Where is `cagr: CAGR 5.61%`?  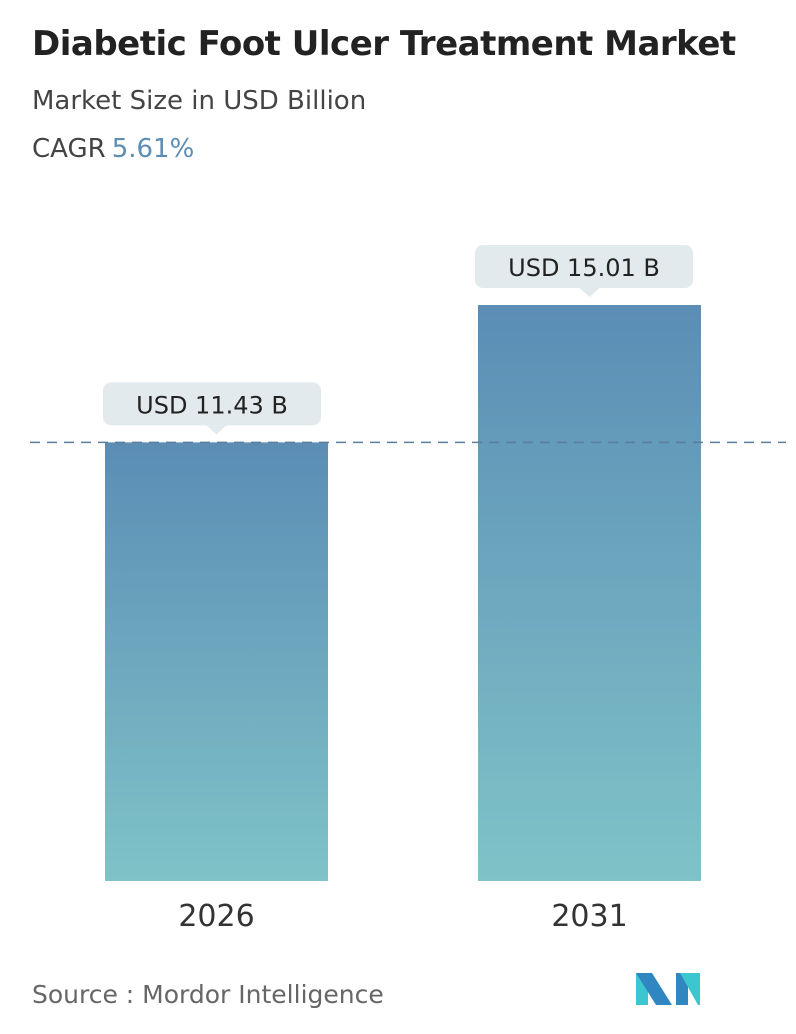
cagr: CAGR 5.61% is located at coordinates (113, 149).